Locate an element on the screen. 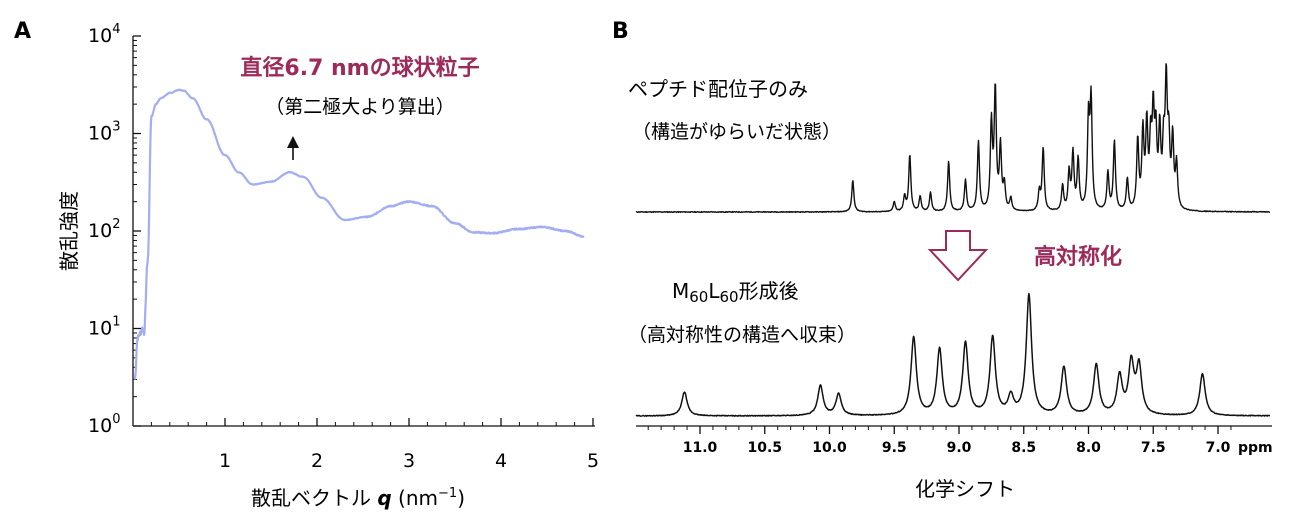  panel-a-y-tick-label: 10¹ is located at coordinates (104, 327).